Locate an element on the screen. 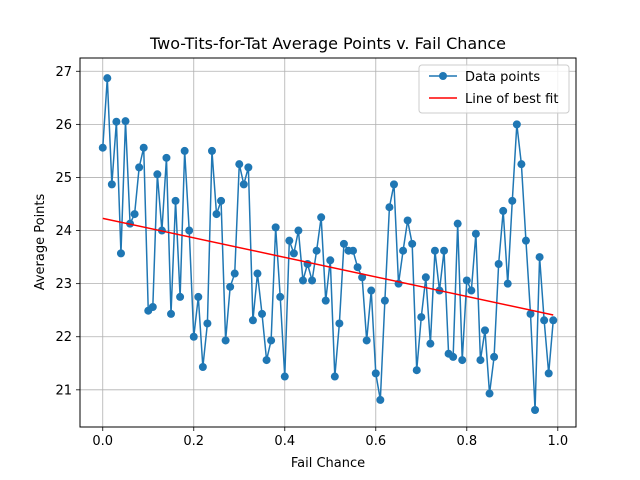 The height and width of the screenshot is (480, 640). y-axis: 21 22 23 24 25 26 27 is located at coordinates (67, 231).